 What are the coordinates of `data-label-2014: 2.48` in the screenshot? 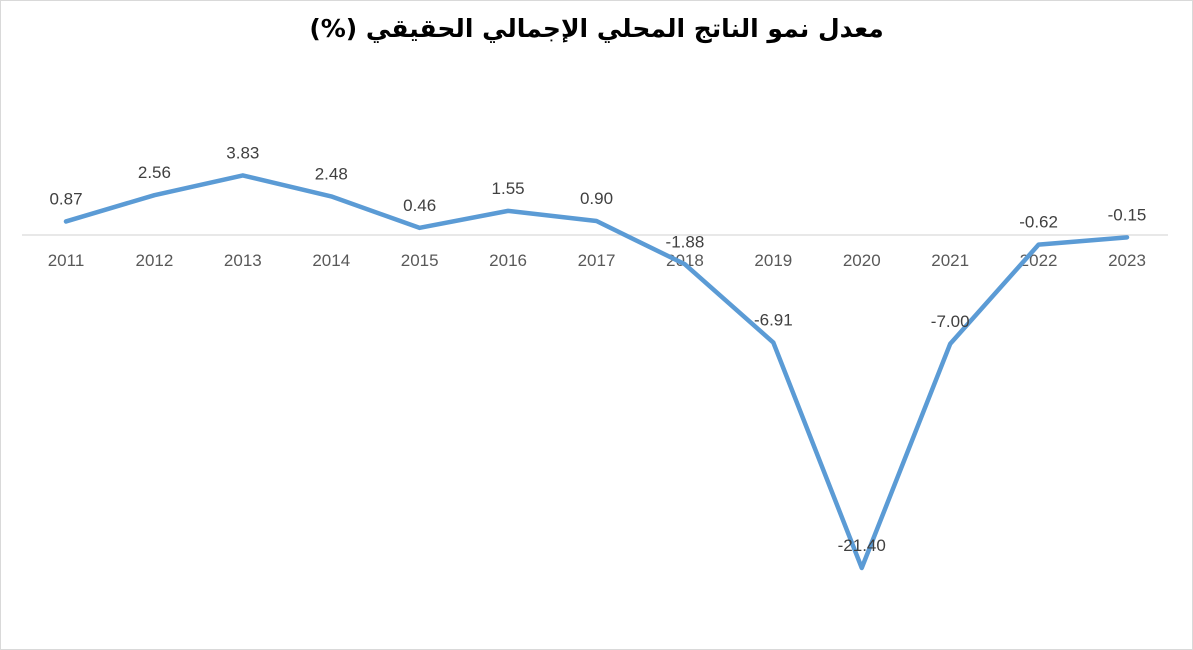 It's located at (331, 173).